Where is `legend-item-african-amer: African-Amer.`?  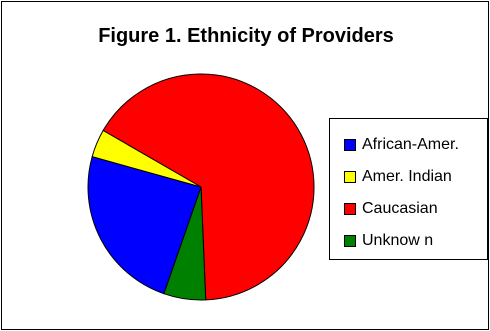 legend-item-african-amer: African-Amer. is located at coordinates (401, 145).